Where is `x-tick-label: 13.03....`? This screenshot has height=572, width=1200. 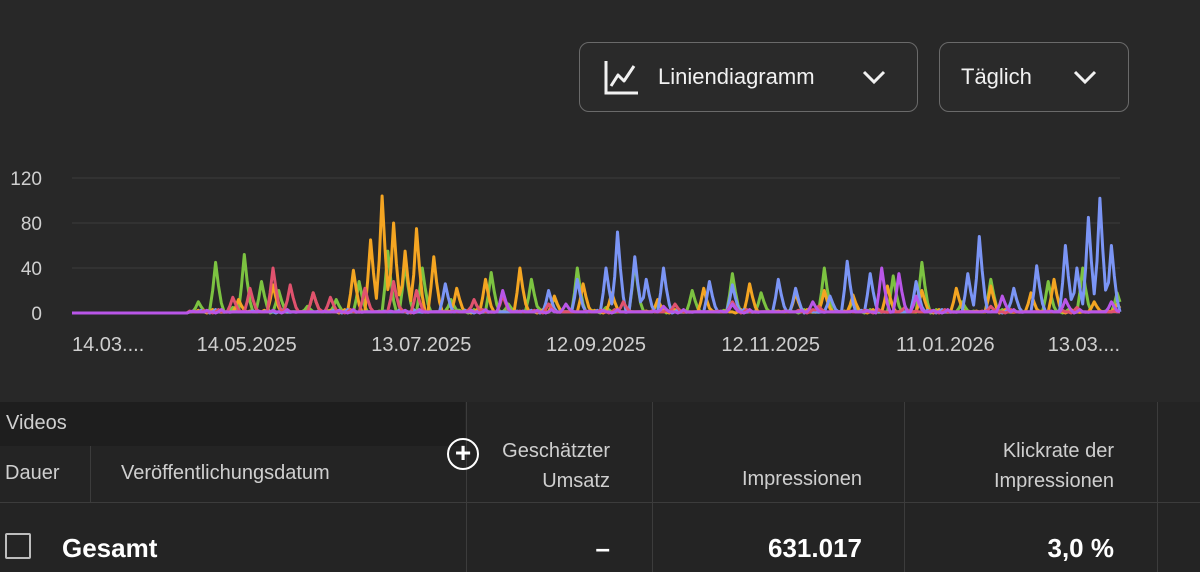
x-tick-label: 13.03.... is located at coordinates (1084, 345).